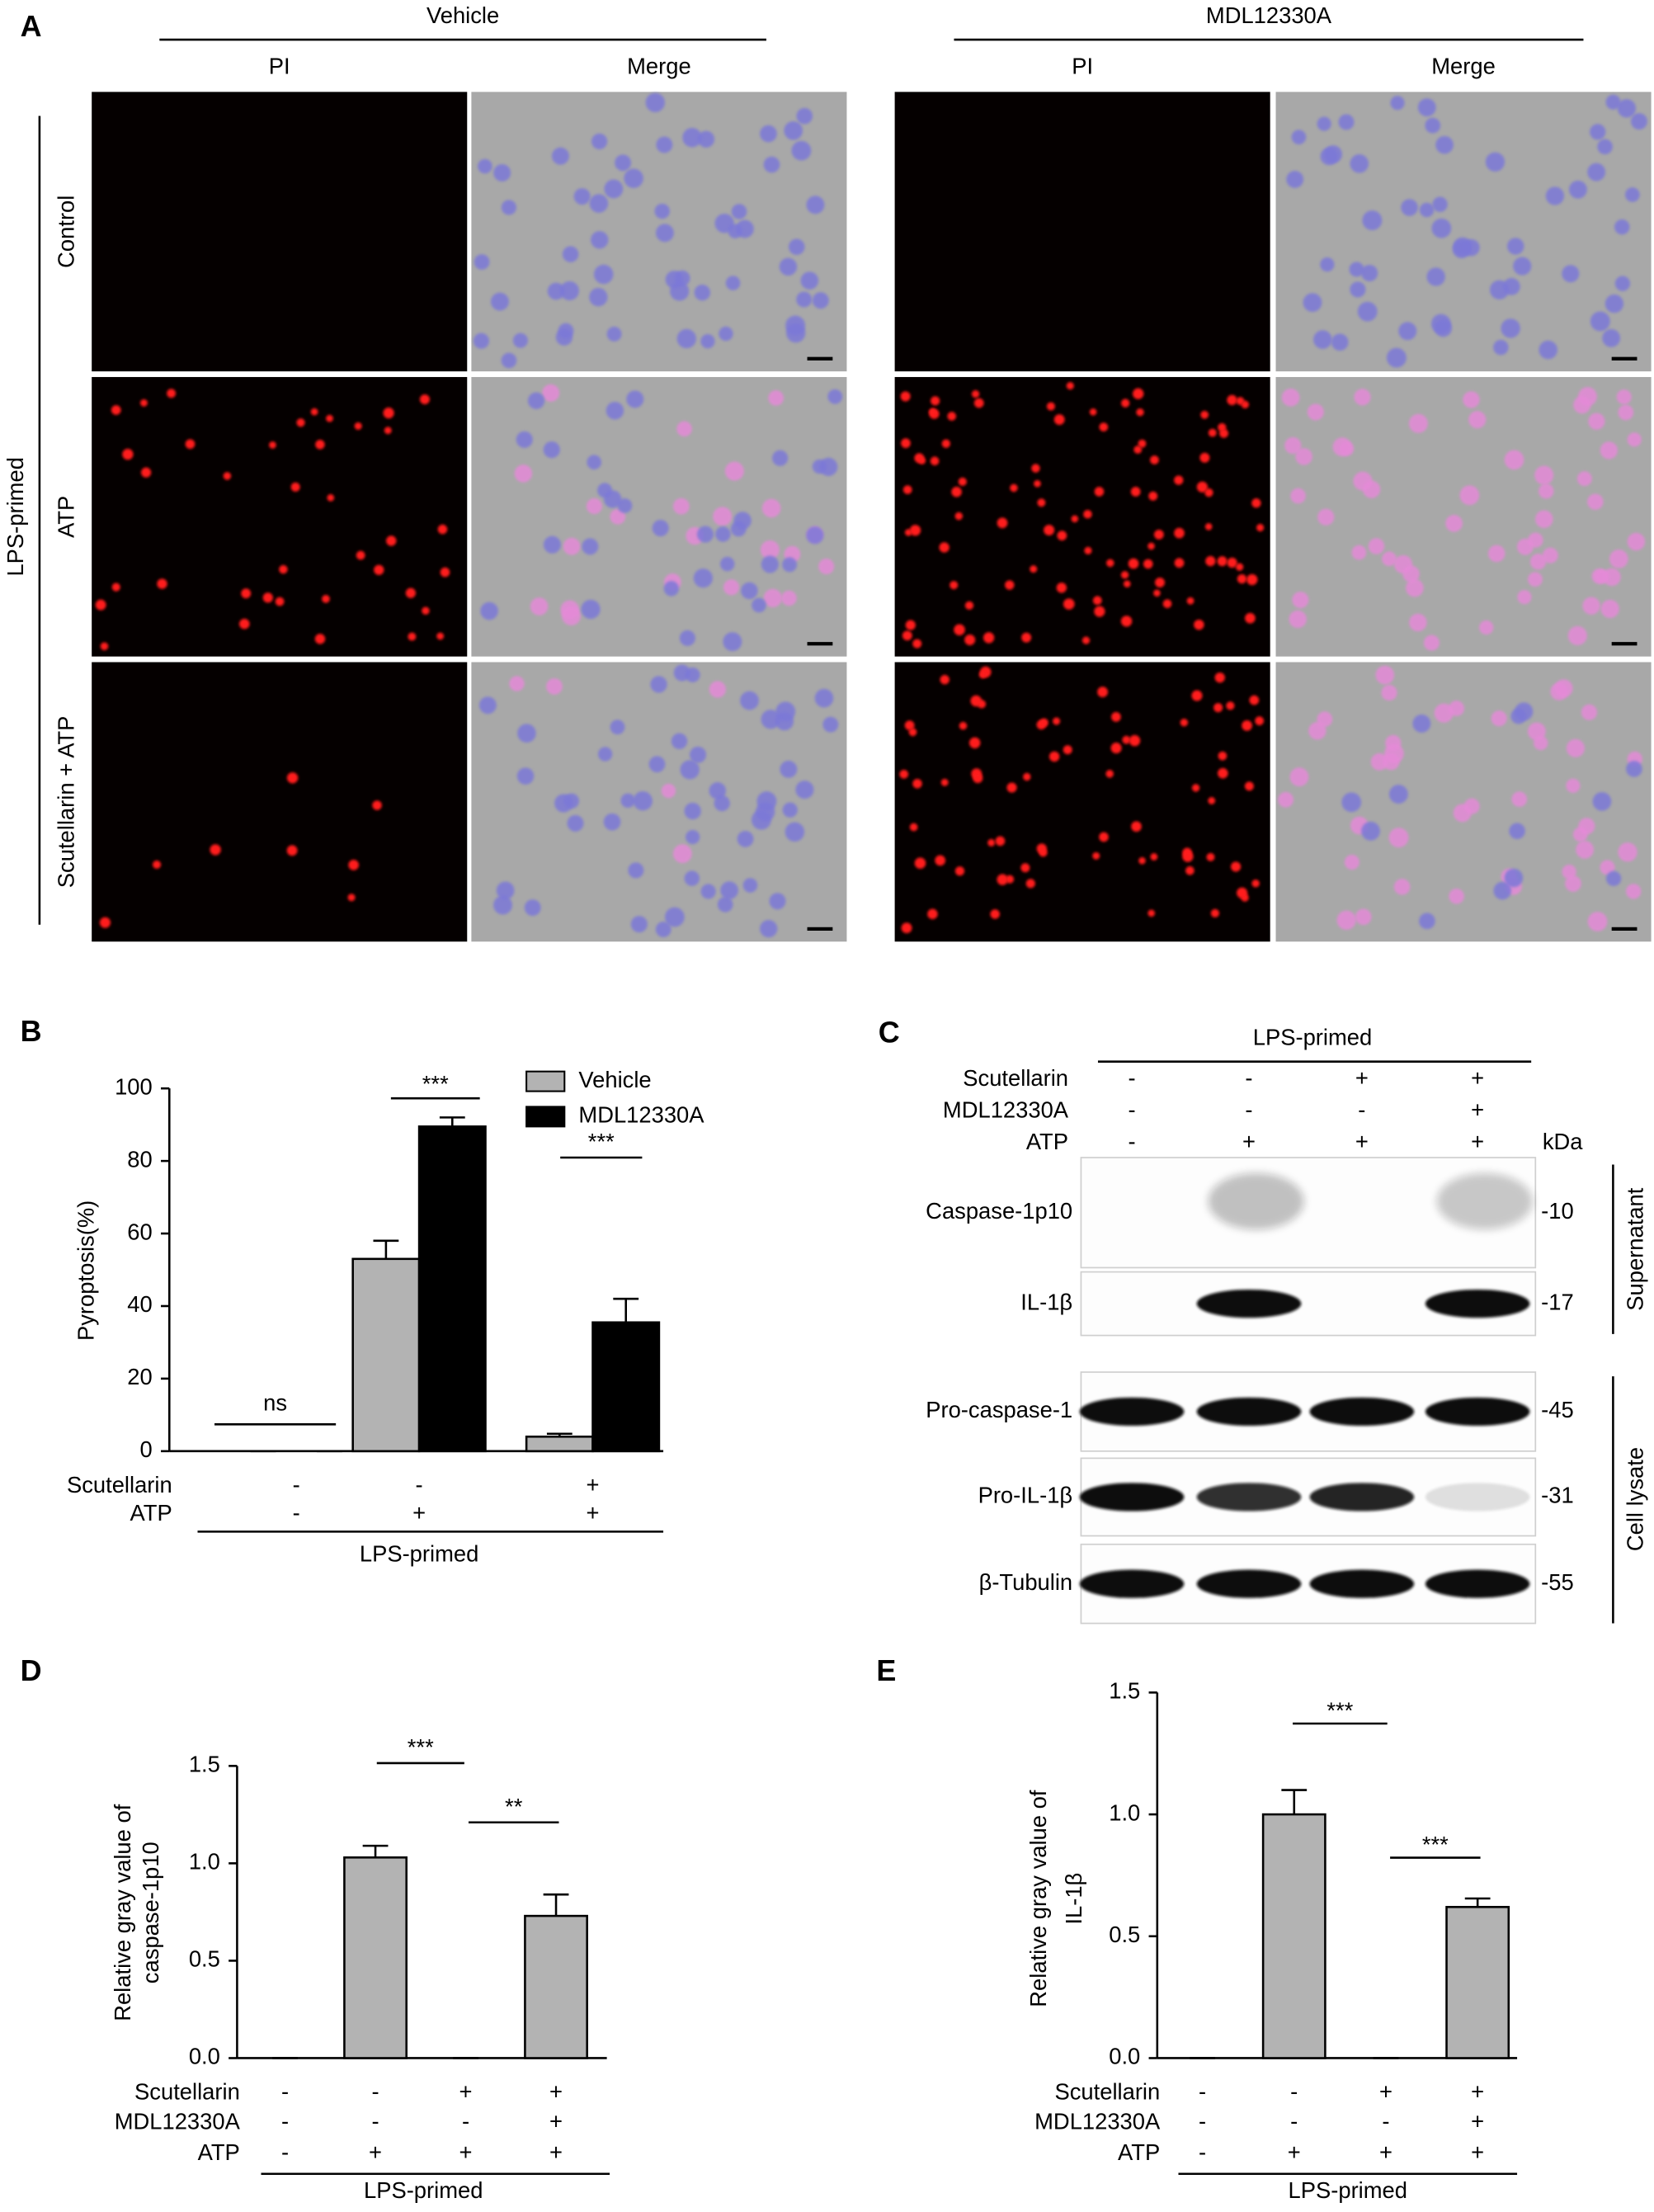 This screenshot has width=1654, height=2212. I want to click on pi-image, so click(280, 802).